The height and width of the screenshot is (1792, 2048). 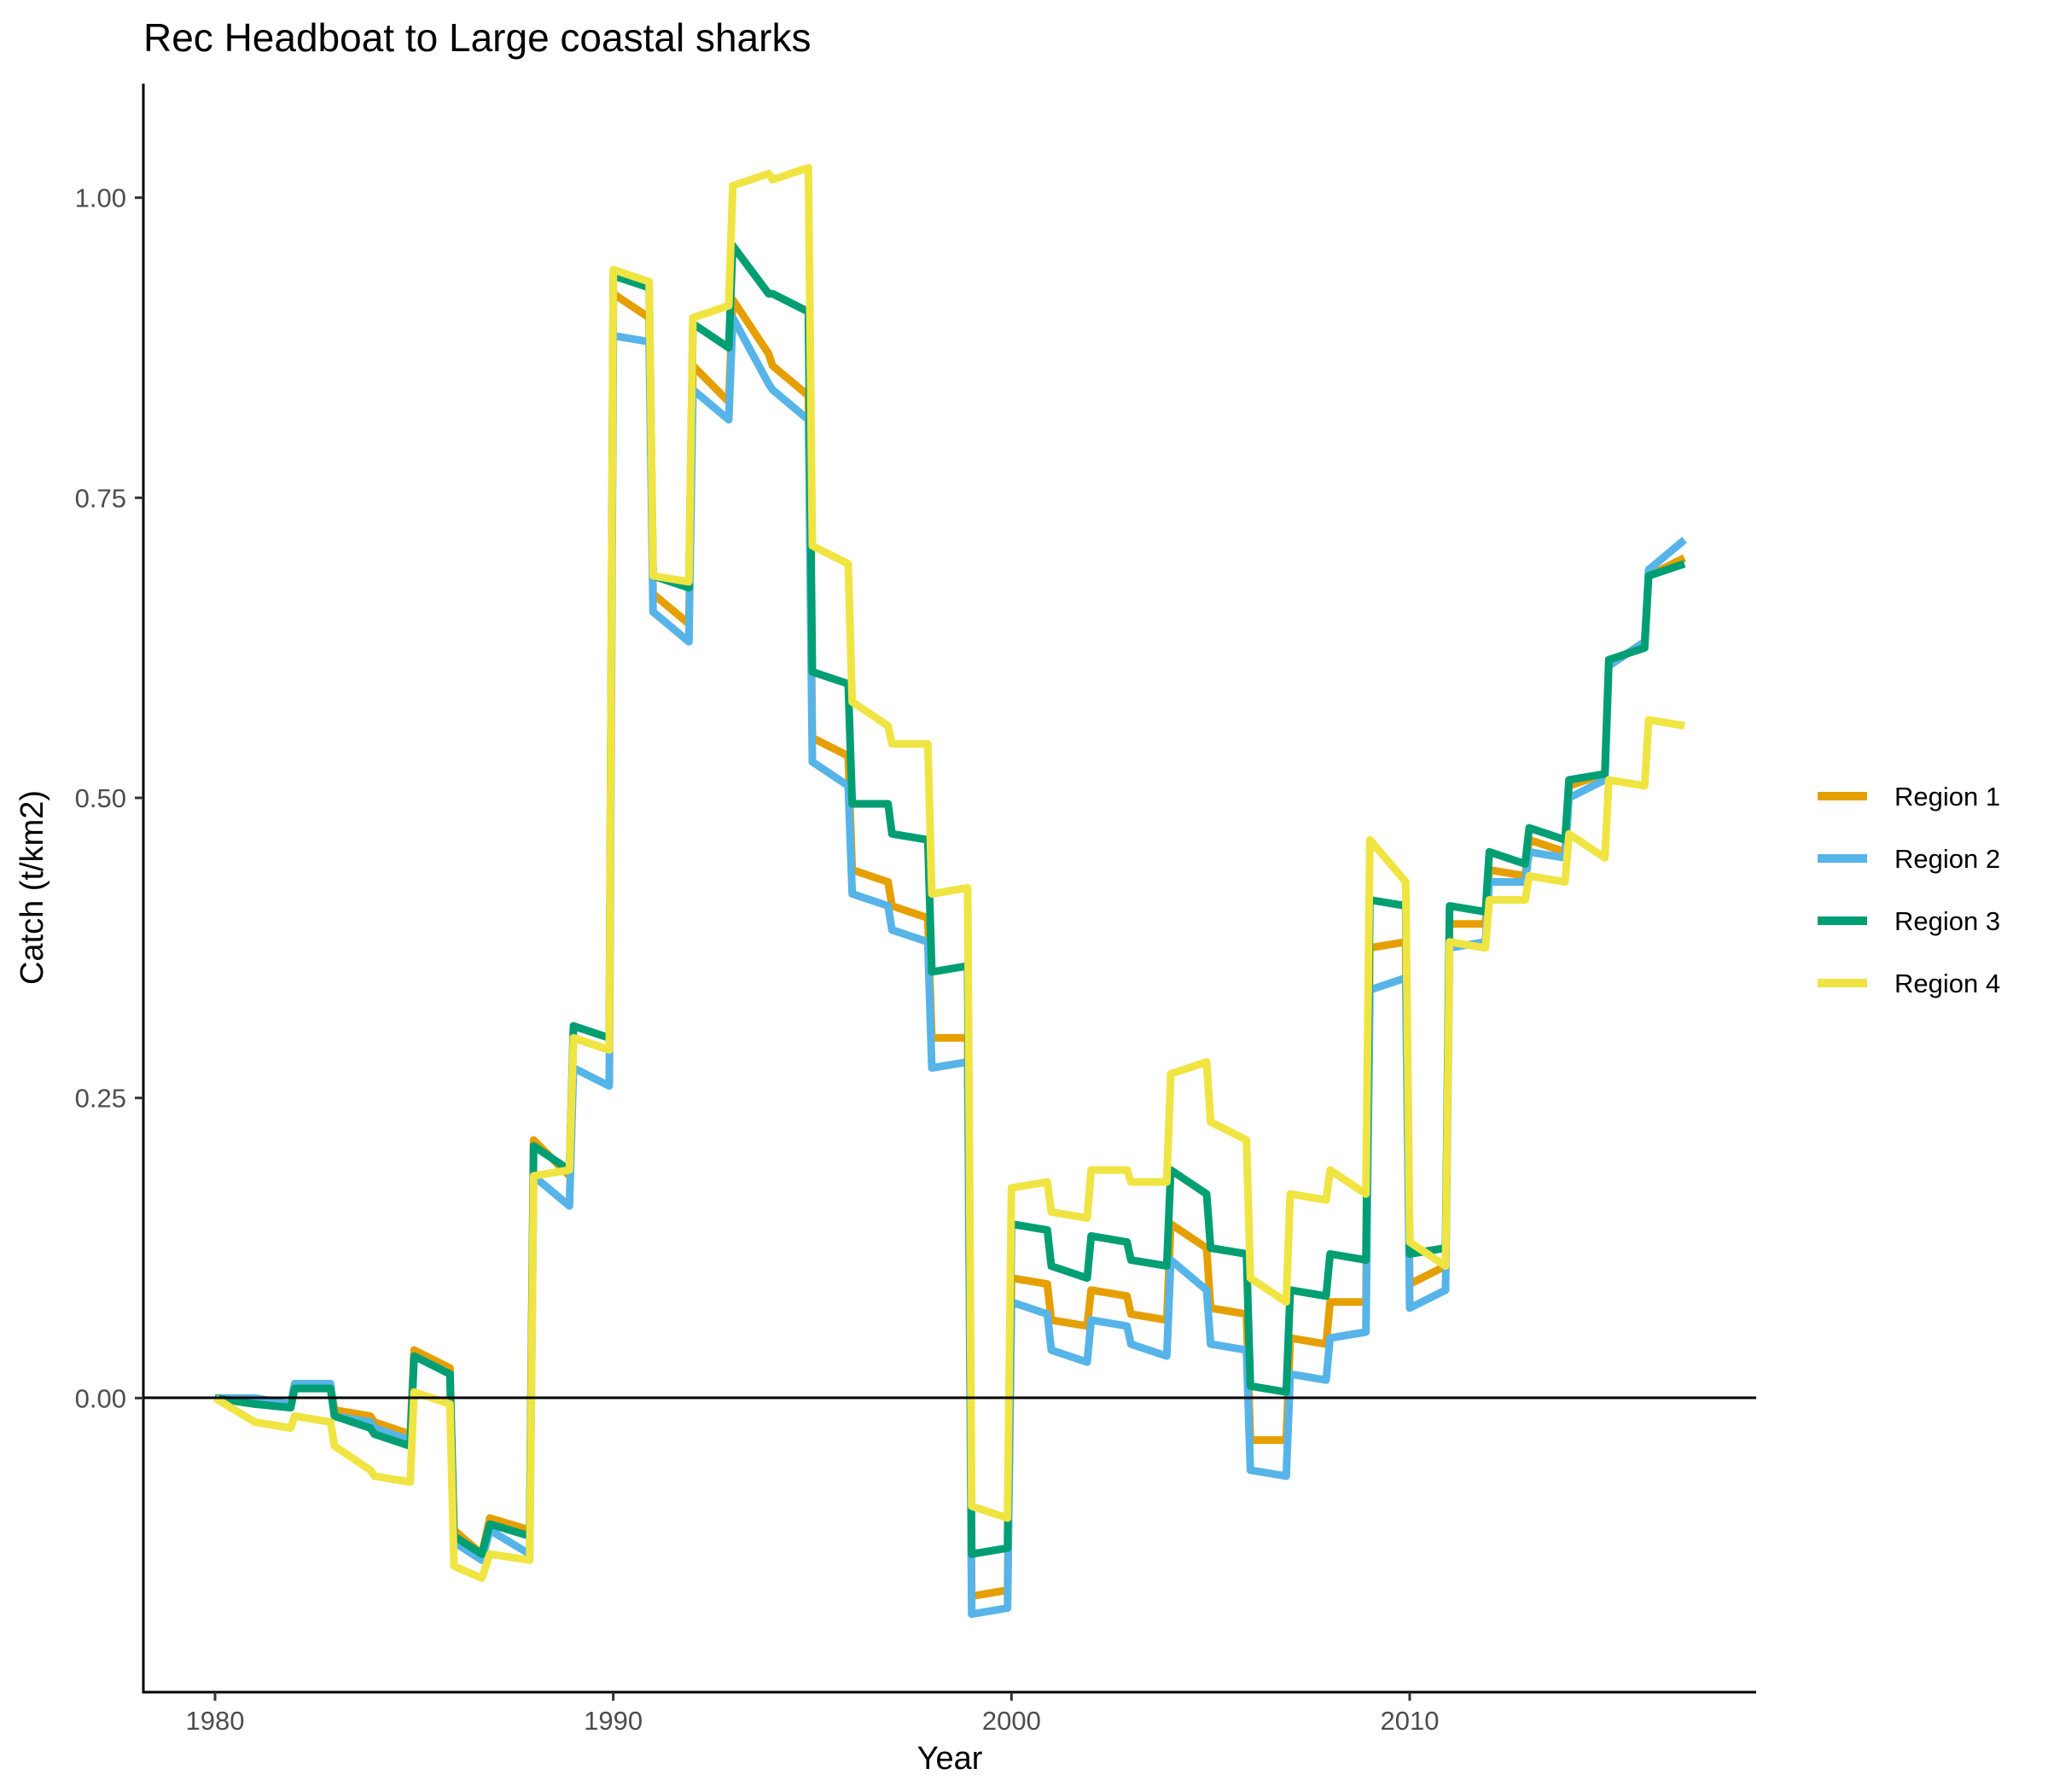 I want to click on legend-label-region-3: Region 3, so click(x=1947, y=921).